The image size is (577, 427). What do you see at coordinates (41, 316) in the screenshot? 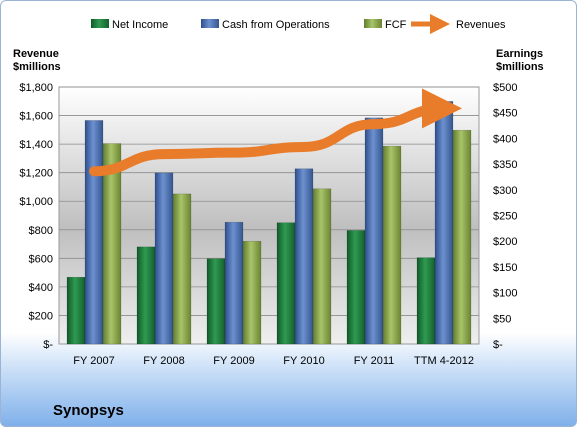
I see `left-tick-label: $200` at bounding box center [41, 316].